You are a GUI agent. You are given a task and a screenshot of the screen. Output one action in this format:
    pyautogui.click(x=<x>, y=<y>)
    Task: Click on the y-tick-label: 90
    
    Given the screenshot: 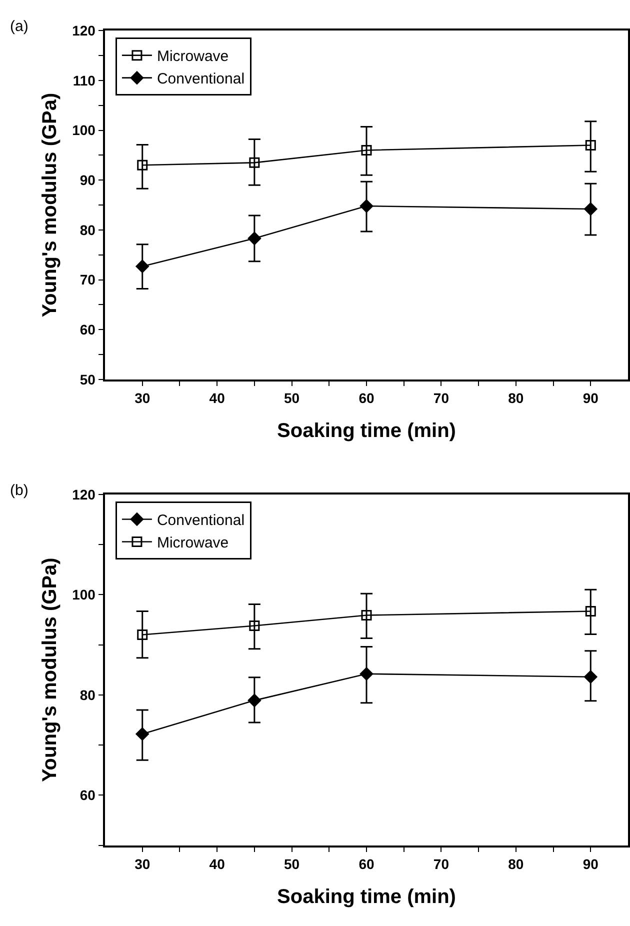 What is the action you would take?
    pyautogui.click(x=88, y=180)
    